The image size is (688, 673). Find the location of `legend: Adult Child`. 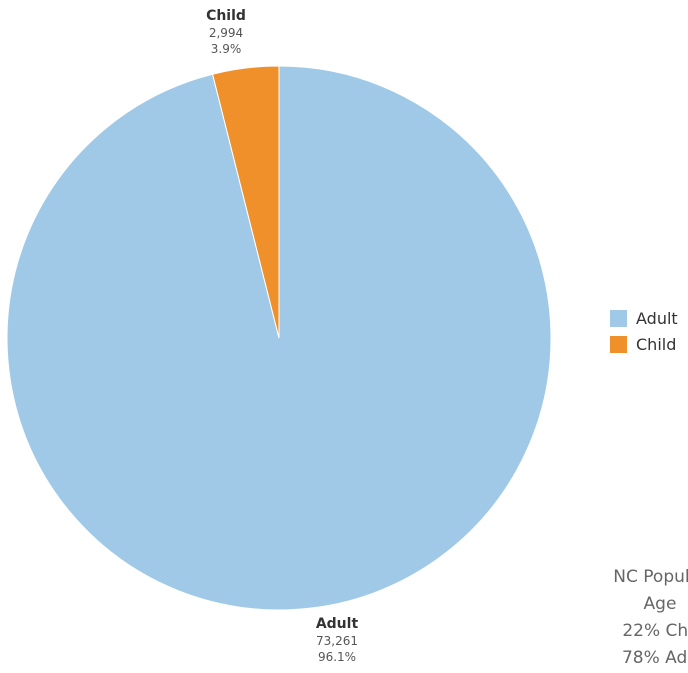

legend: Adult Child is located at coordinates (644, 331).